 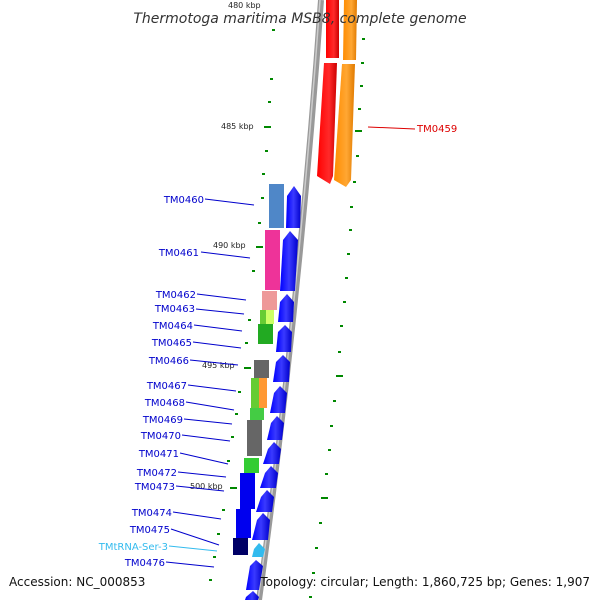 I want to click on gene-tm0459-orange-segment-b, so click(x=344, y=125).